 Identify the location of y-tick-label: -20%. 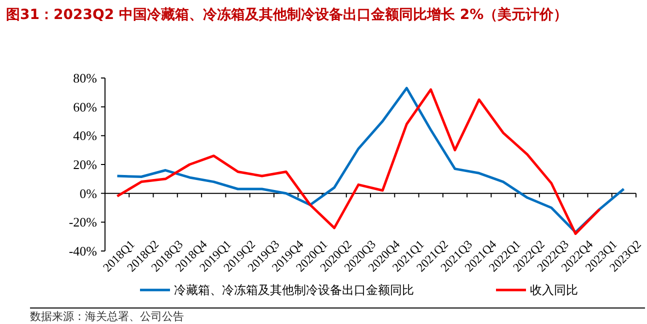
(83, 222).